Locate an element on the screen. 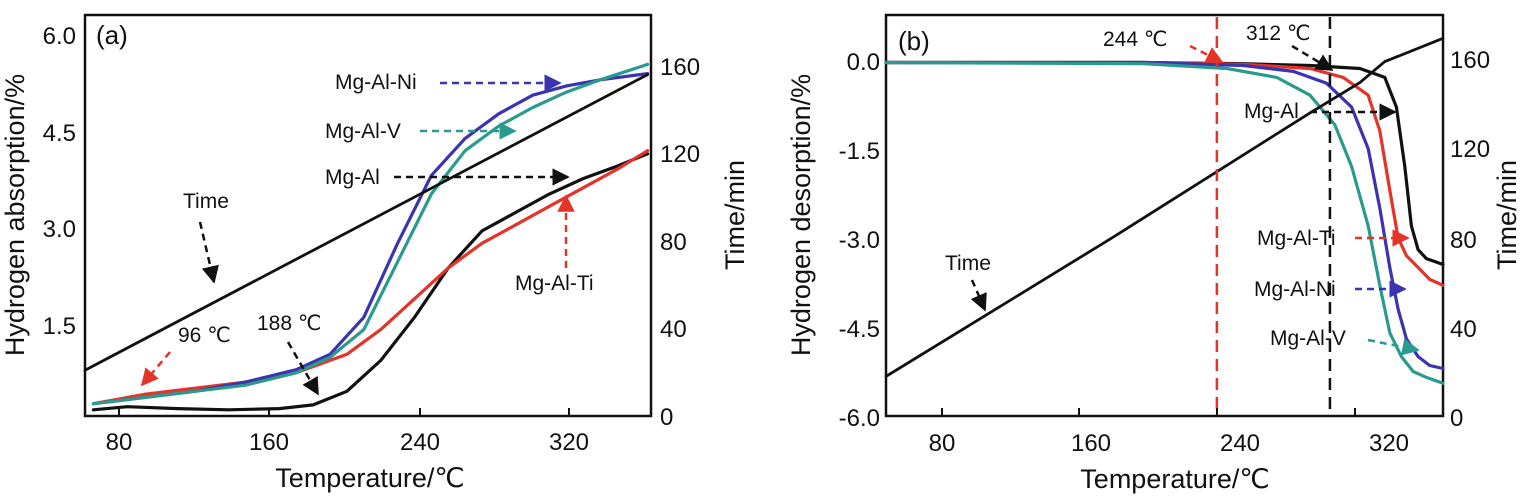 The width and height of the screenshot is (1526, 496). y-tick-label: -6.0 is located at coordinates (859, 418).